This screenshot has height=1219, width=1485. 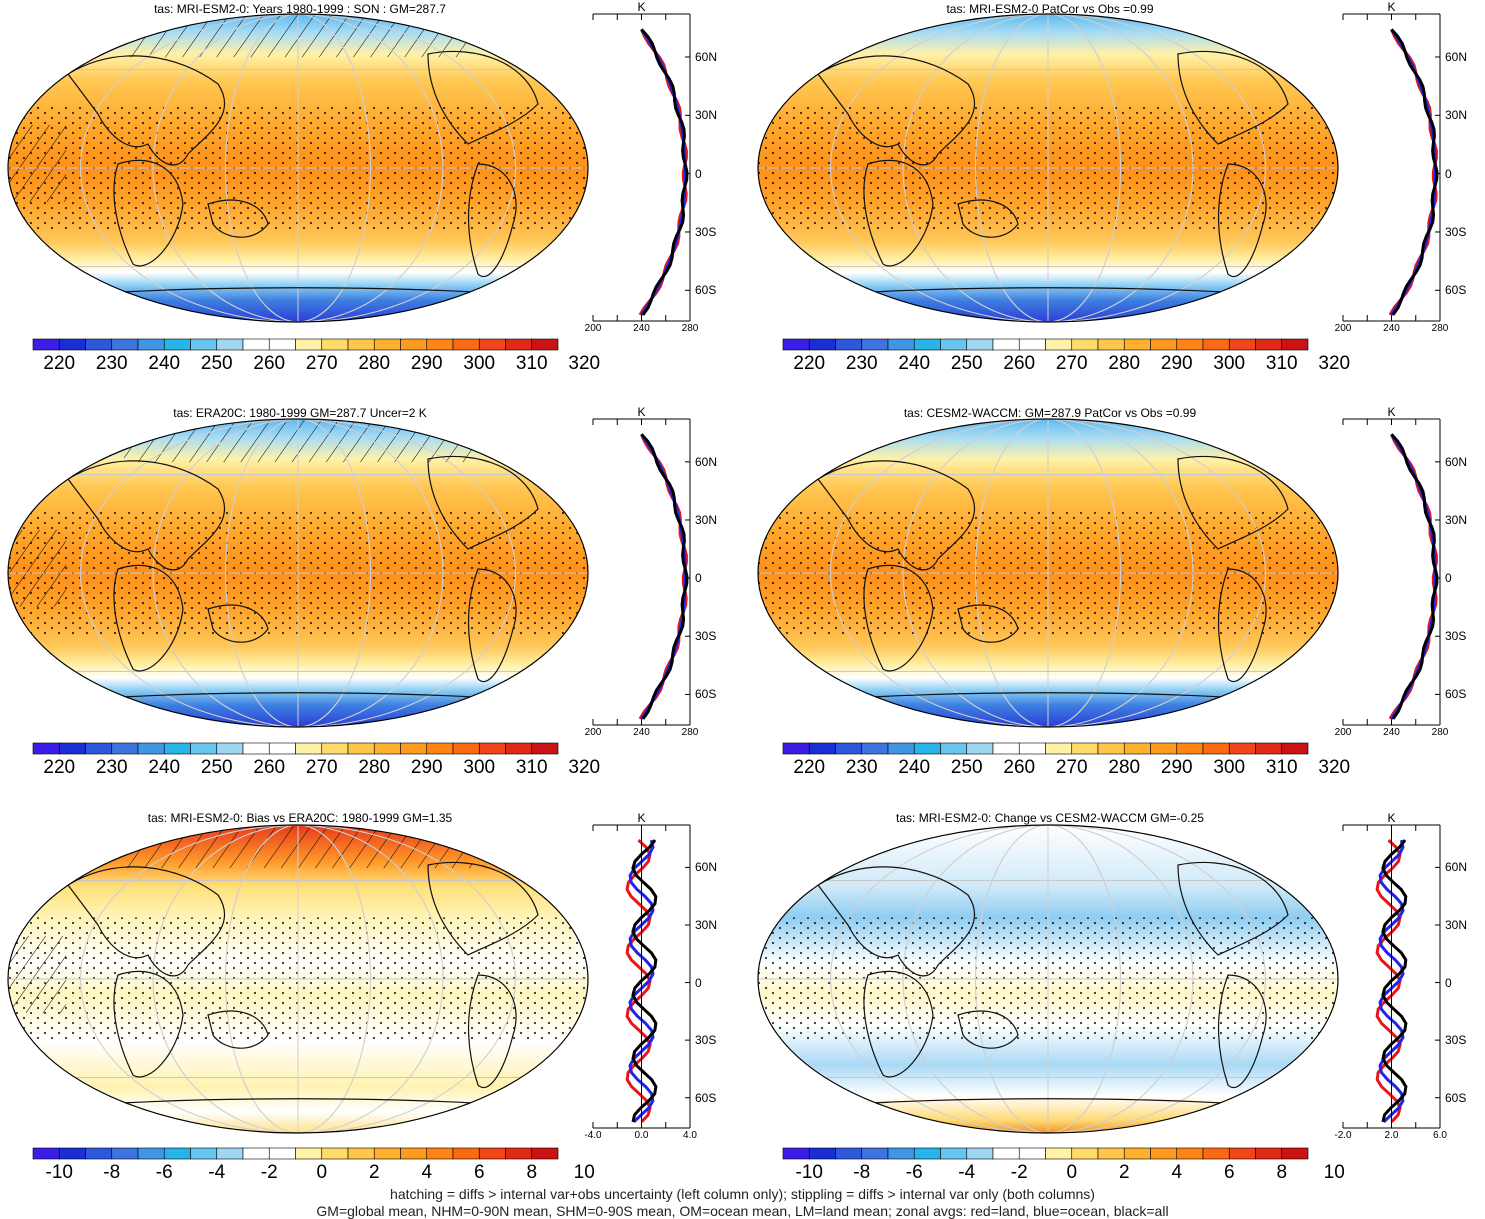 I want to click on profile-x-label: 200, so click(x=593, y=732).